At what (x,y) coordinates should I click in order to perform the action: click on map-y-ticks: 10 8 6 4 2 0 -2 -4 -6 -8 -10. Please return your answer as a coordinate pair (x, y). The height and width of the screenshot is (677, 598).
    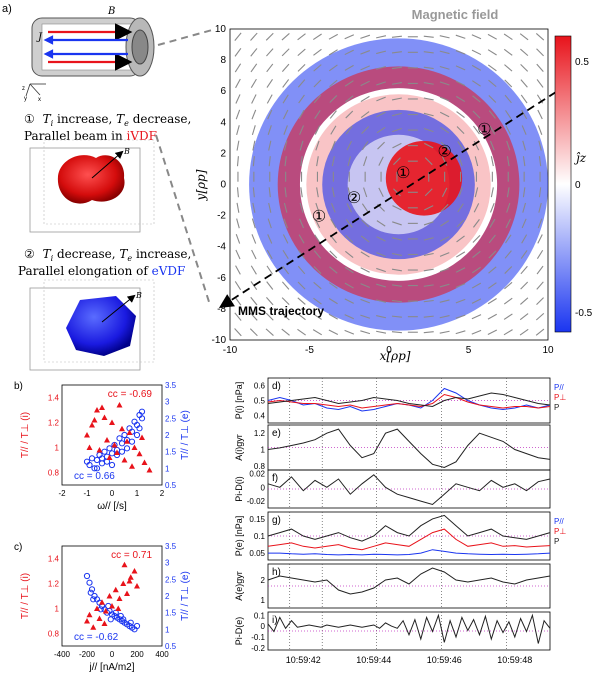
    Looking at the image, I should click on (219, 185).